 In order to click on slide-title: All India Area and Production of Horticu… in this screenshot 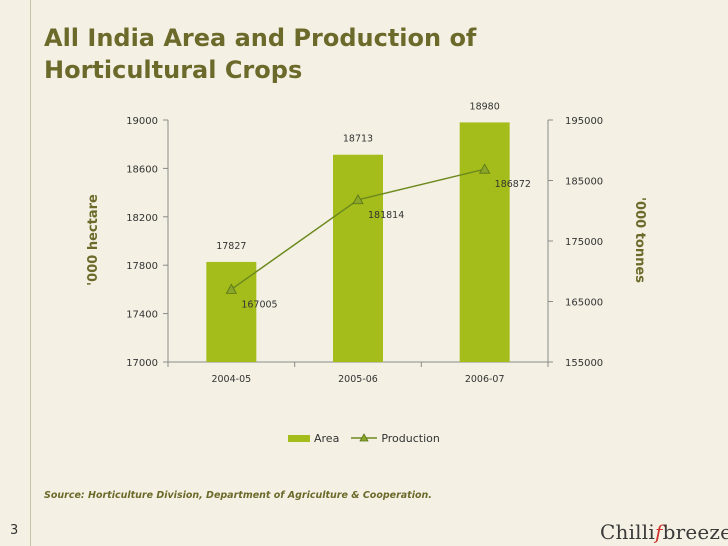, I will do `click(260, 54)`.